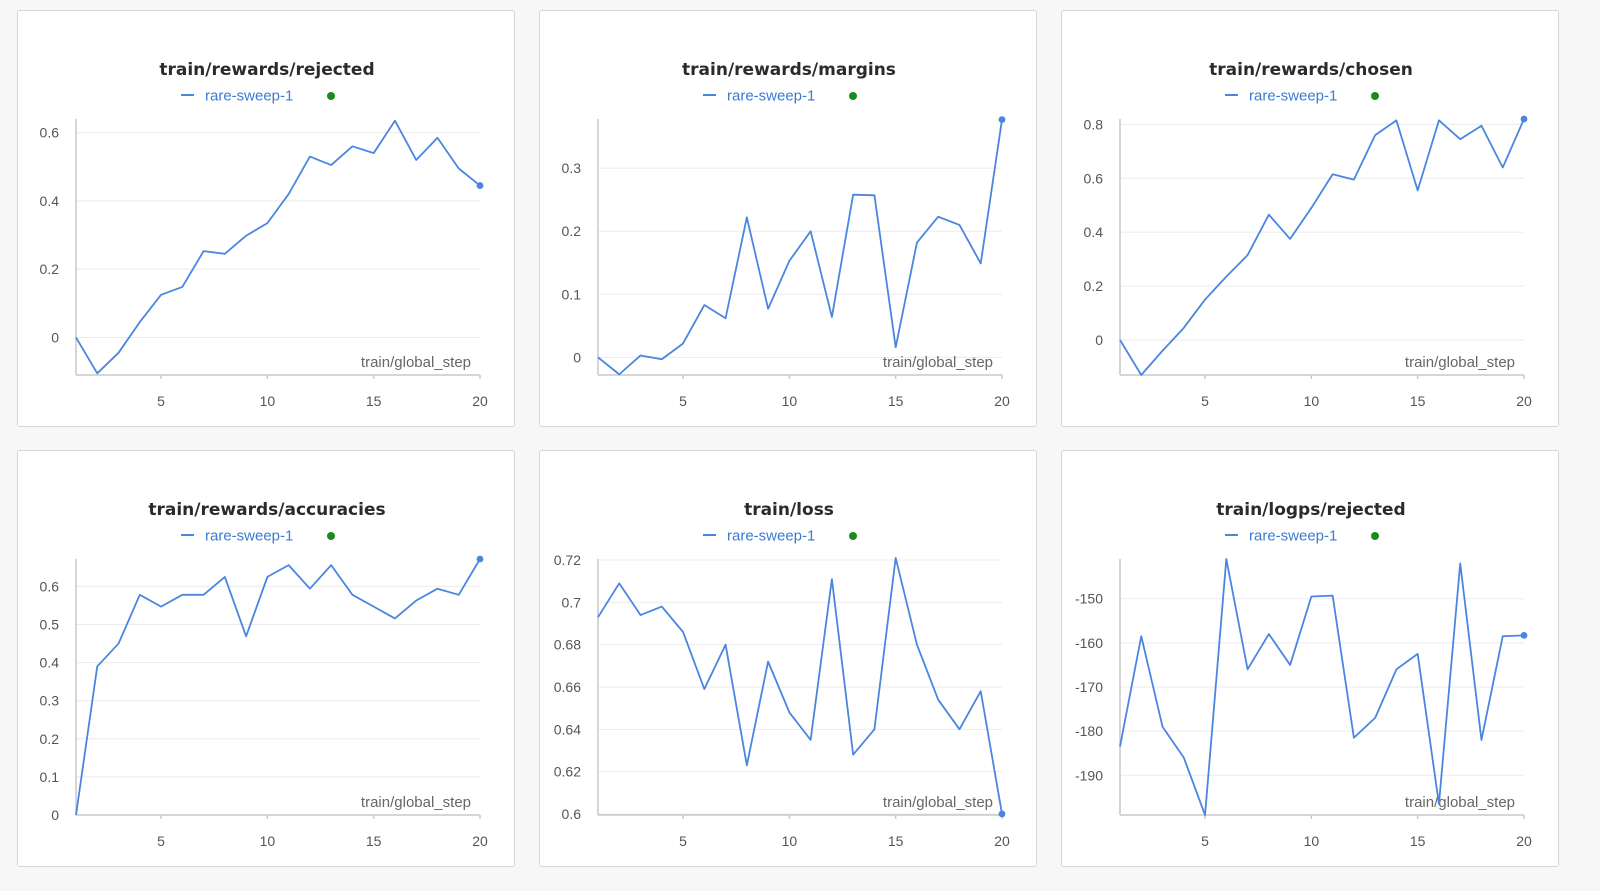  Describe the element at coordinates (1094, 124) in the screenshot. I see `y-tick-label: 0.8` at that location.